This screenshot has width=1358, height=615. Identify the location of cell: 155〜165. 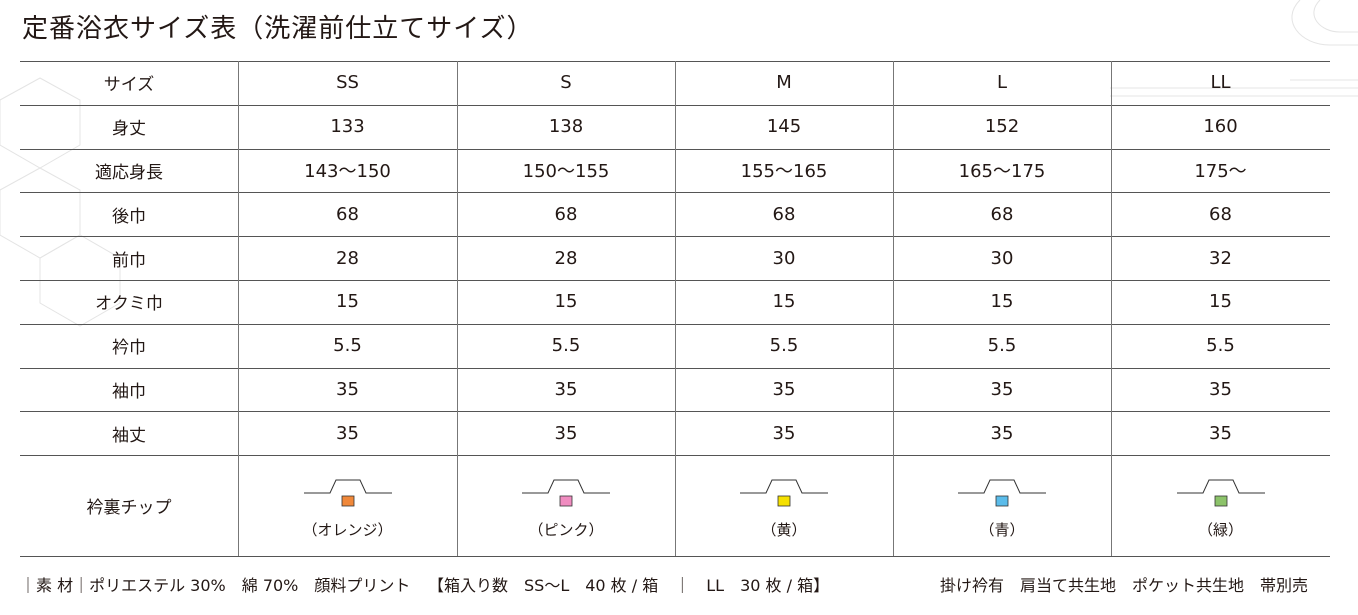
(784, 172).